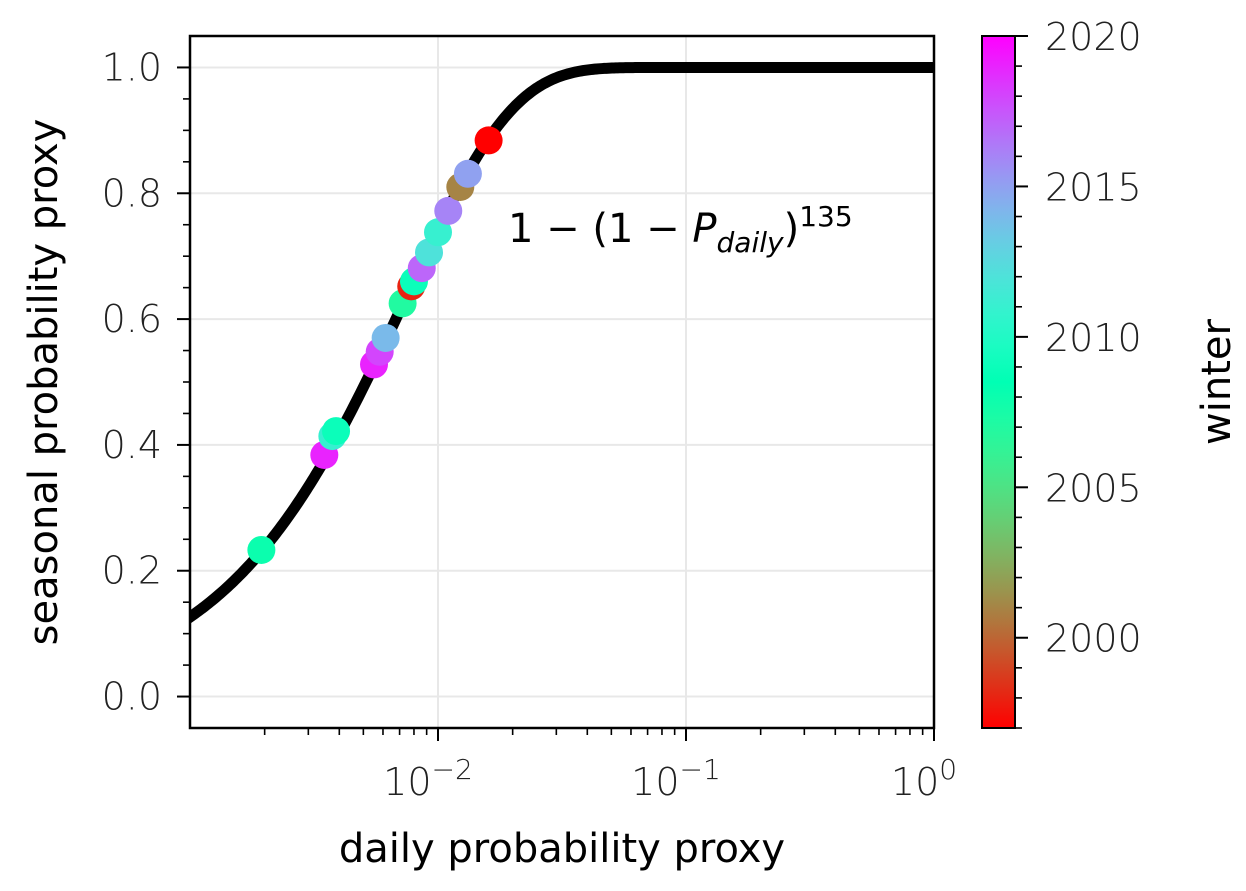 The width and height of the screenshot is (1246, 891). What do you see at coordinates (132, 697) in the screenshot?
I see `y-tick-label-0: 0.0` at bounding box center [132, 697].